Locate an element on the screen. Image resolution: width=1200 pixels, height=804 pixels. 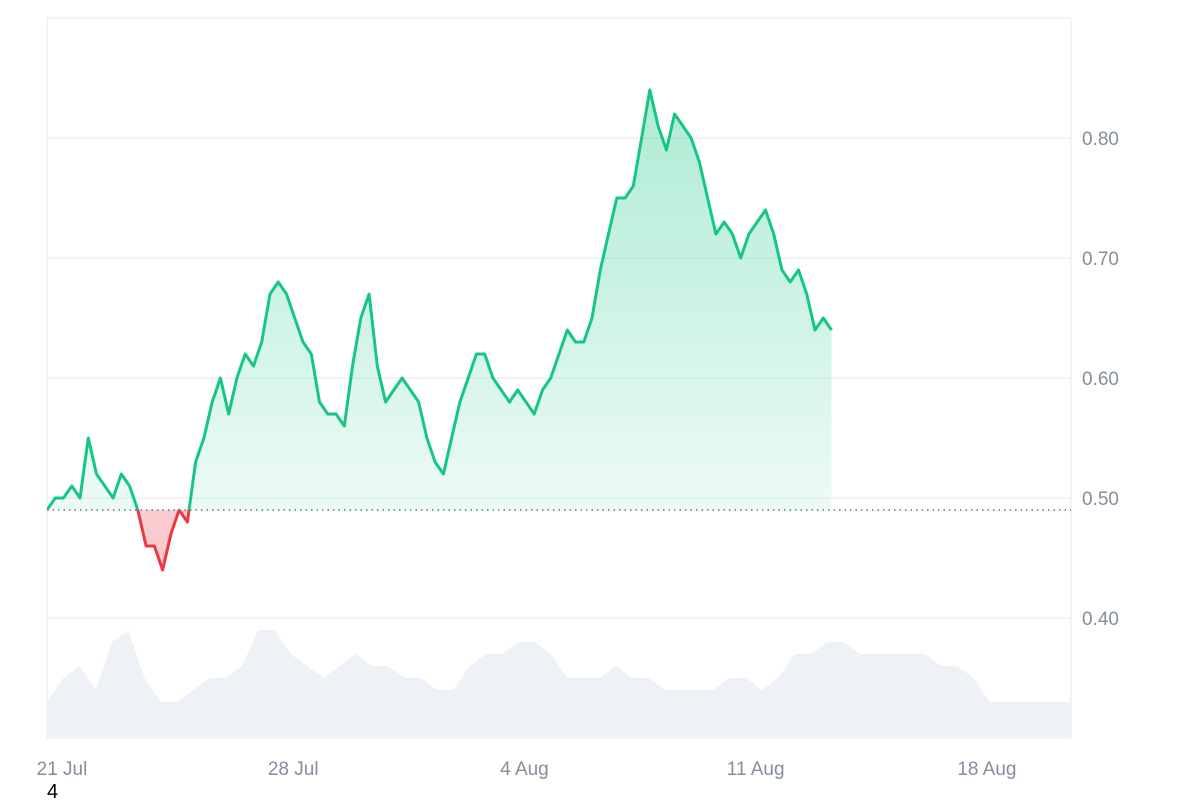
x-tick-label: 18 Aug is located at coordinates (986, 769).